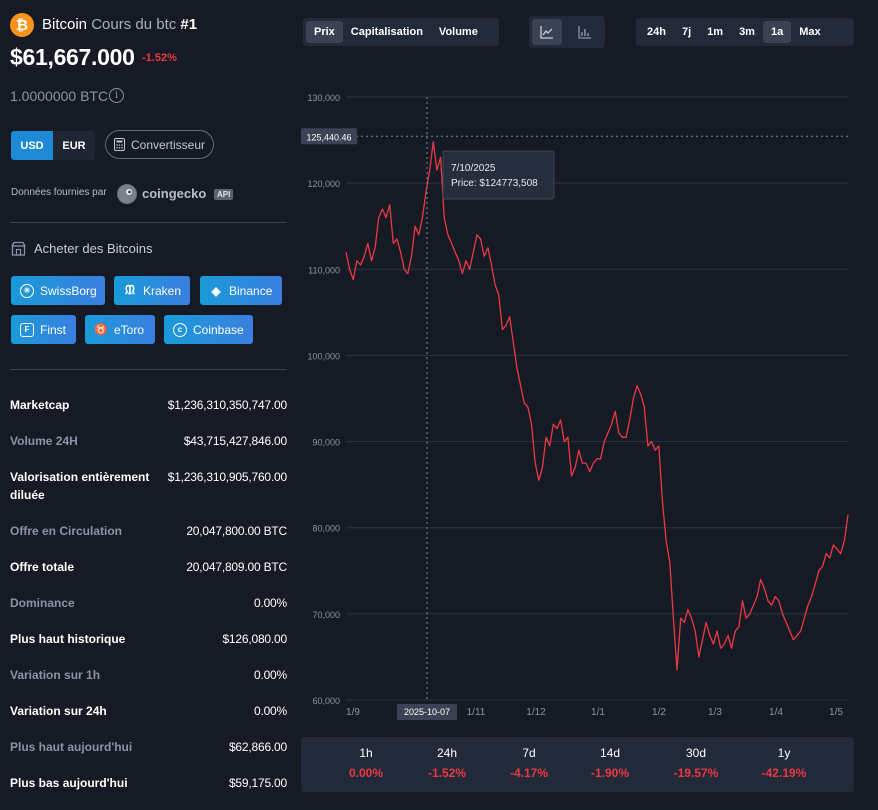 Image resolution: width=878 pixels, height=810 pixels. I want to click on tab-7j: 7j, so click(686, 32).